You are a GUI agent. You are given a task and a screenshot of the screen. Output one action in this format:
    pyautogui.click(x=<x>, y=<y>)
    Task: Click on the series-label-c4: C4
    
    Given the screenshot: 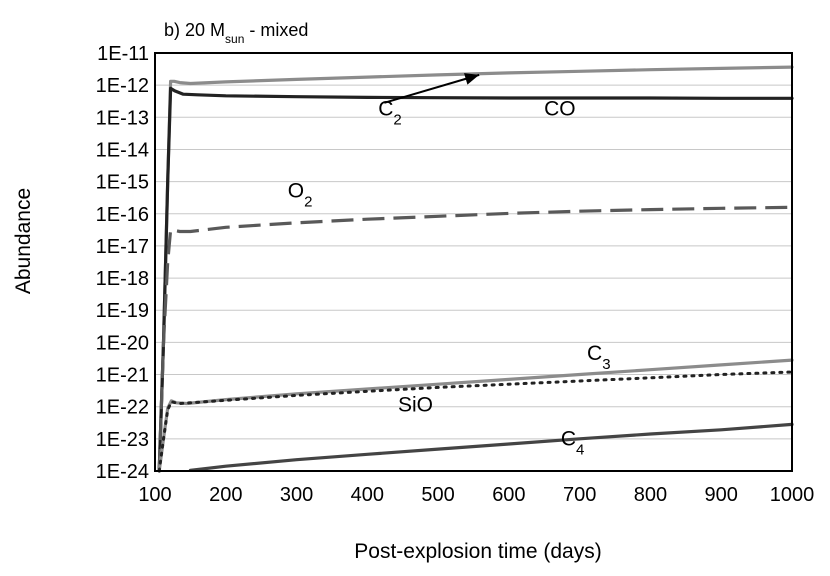 What is the action you would take?
    pyautogui.click(x=573, y=442)
    